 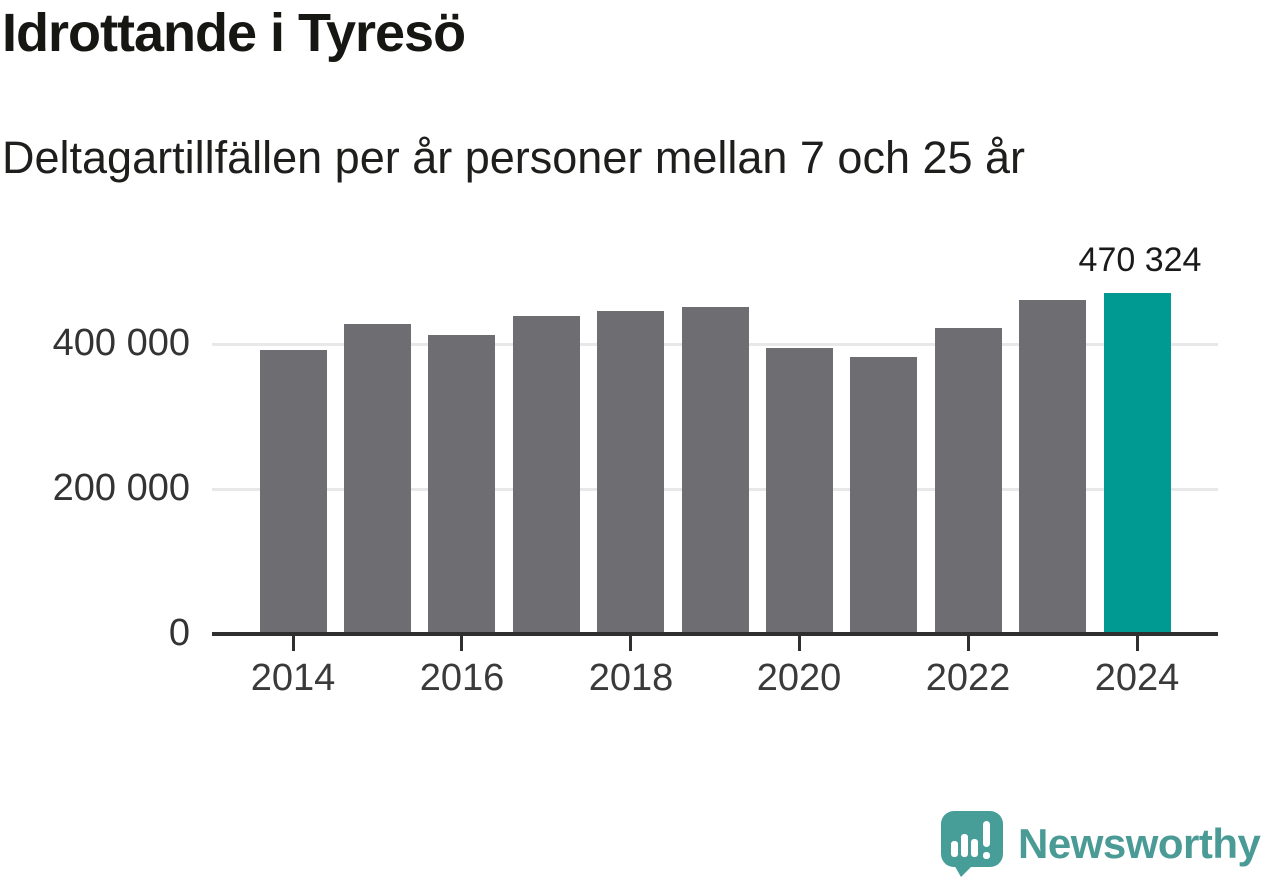 I want to click on newsworthy-logo-text: Newsworthy, so click(x=1139, y=843).